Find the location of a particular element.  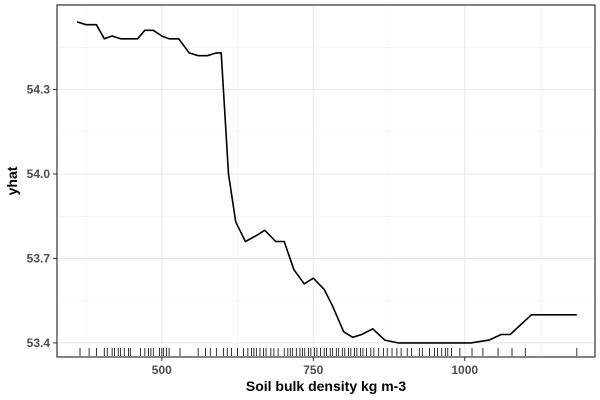

y-tick-label: 54.3 is located at coordinates (39, 89).